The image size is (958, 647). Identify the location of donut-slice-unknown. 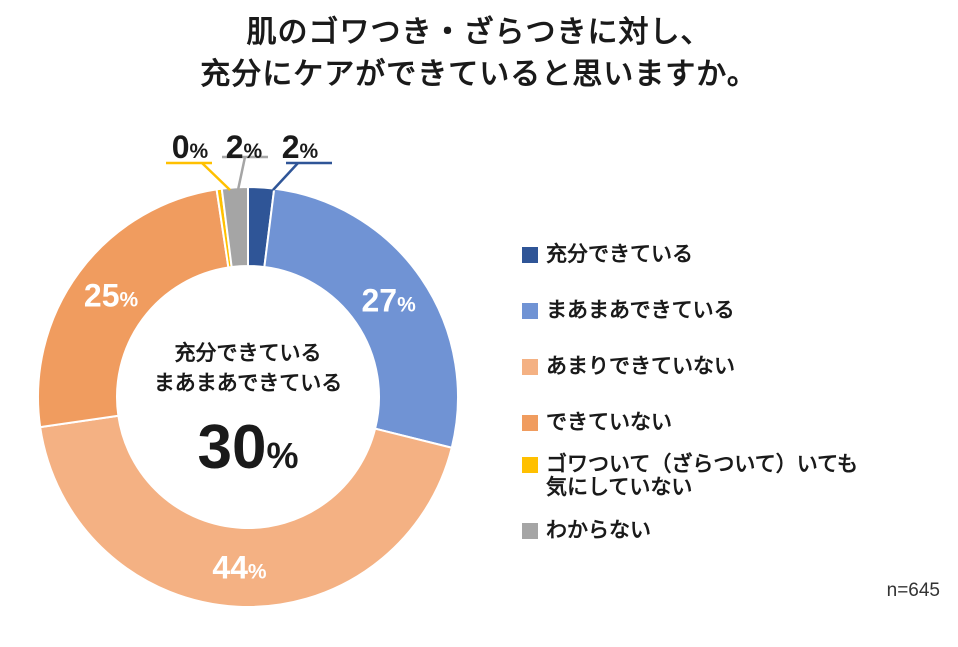
(234, 227).